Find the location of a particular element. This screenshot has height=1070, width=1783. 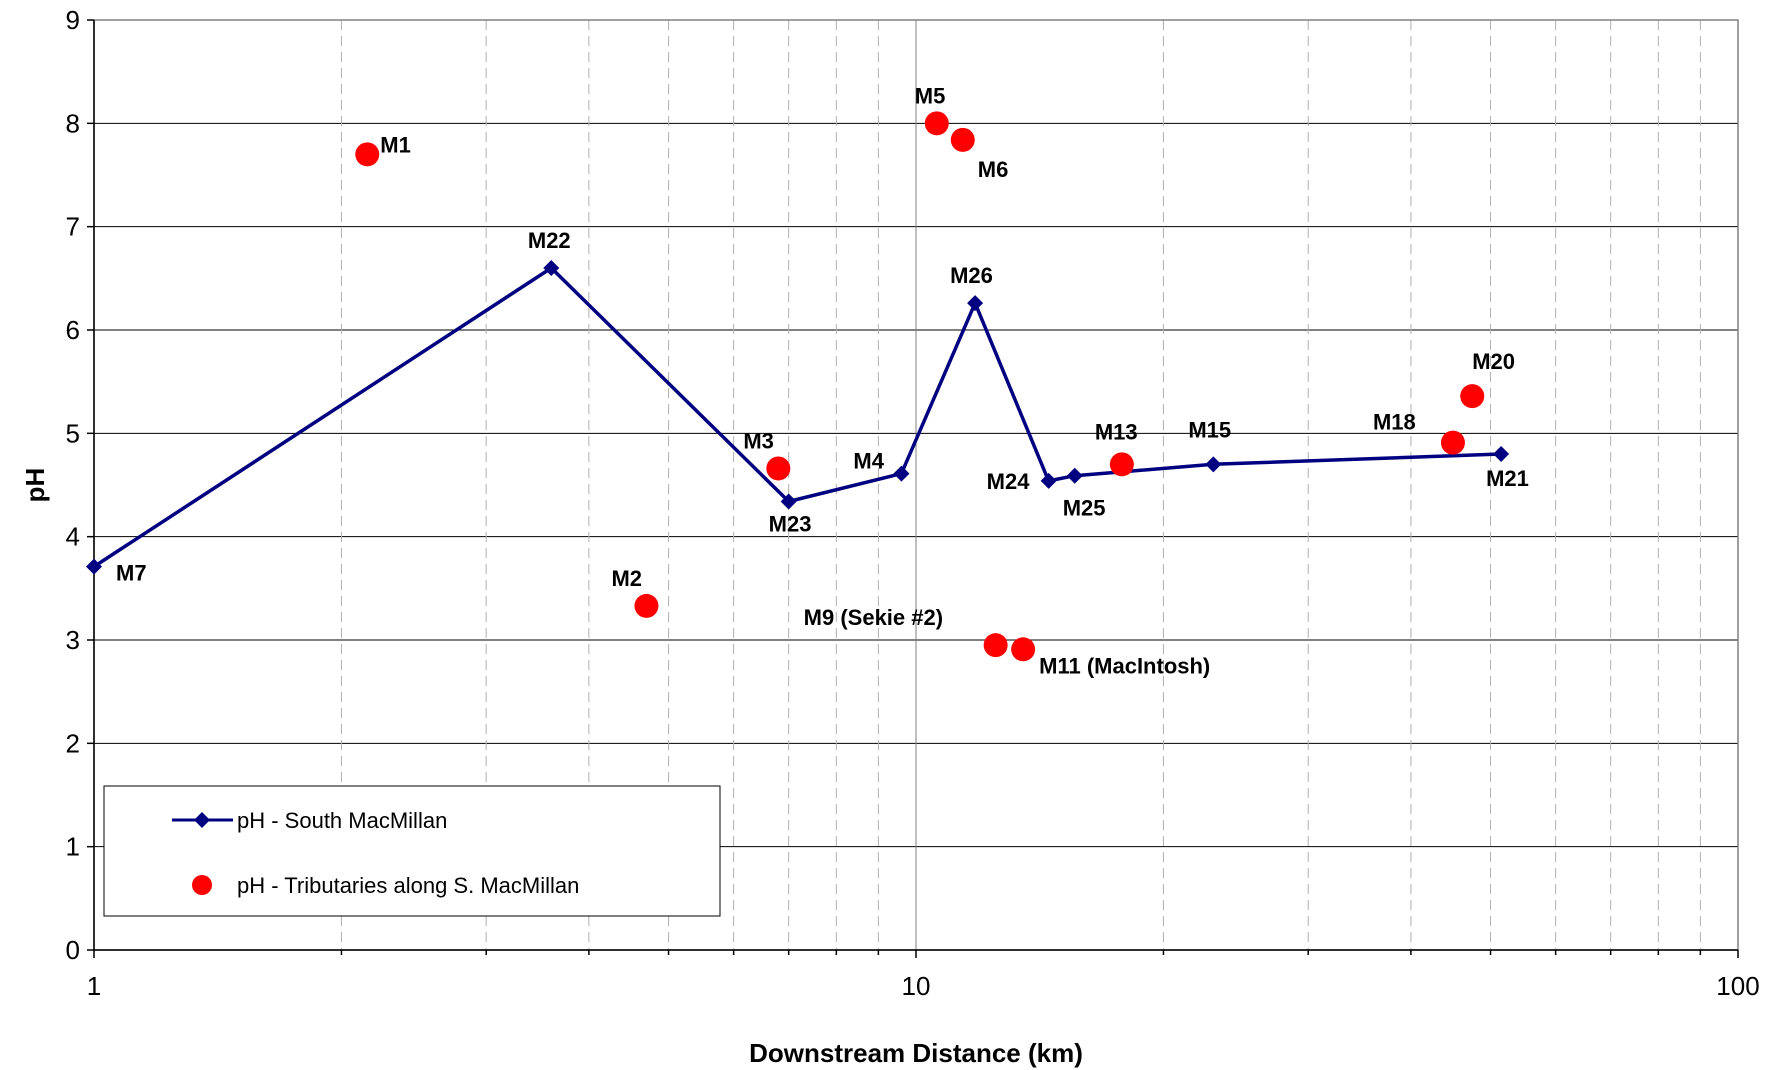

point-label: M26 is located at coordinates (971, 275).